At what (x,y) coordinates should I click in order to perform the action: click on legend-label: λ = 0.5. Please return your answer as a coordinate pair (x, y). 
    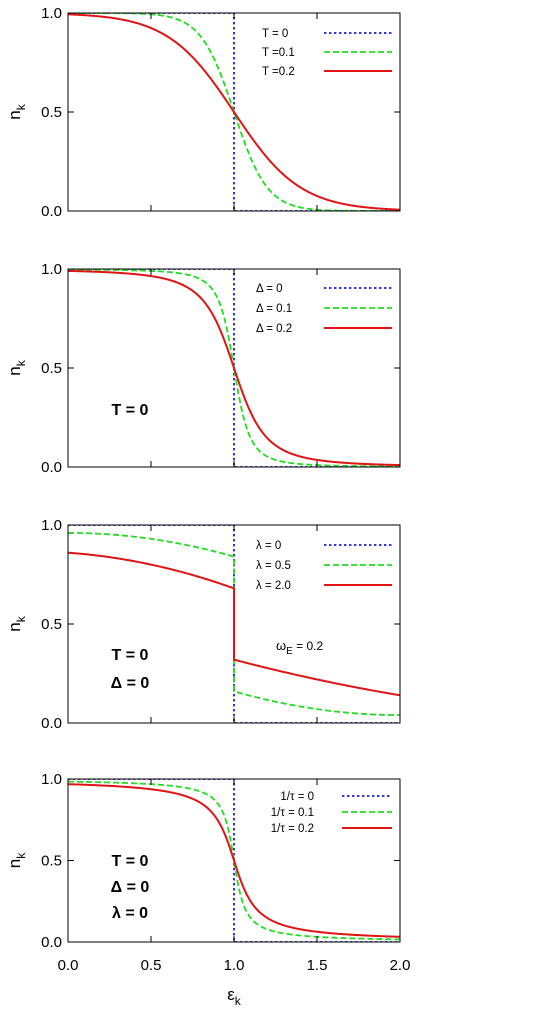
    Looking at the image, I should click on (273, 566).